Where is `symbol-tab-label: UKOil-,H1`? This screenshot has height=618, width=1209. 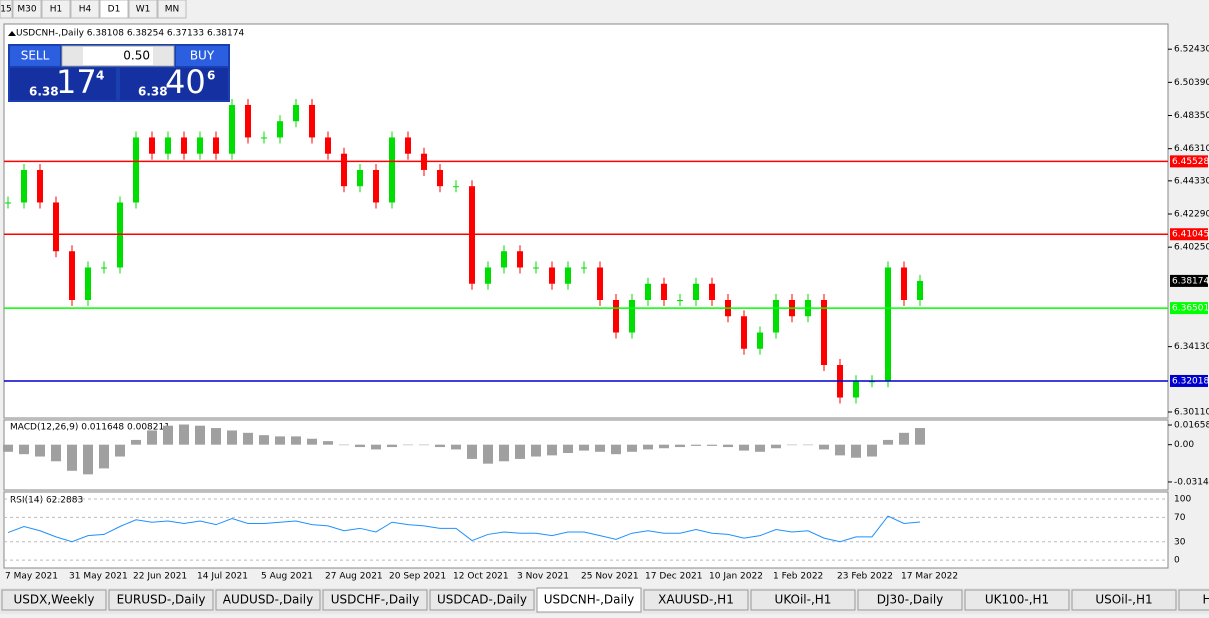 symbol-tab-label: UKOil-,H1 is located at coordinates (803, 600).